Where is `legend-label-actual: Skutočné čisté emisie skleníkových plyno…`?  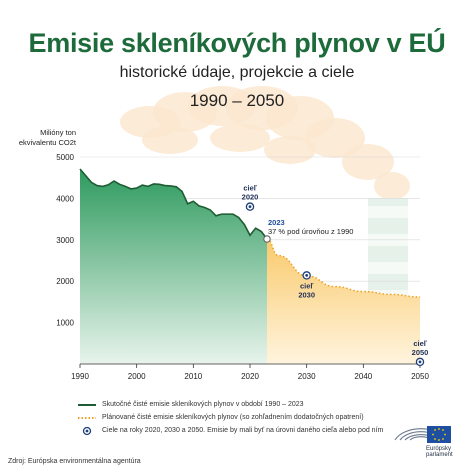 legend-label-actual: Skutočné čisté emisie skleníkových plyno… is located at coordinates (203, 404).